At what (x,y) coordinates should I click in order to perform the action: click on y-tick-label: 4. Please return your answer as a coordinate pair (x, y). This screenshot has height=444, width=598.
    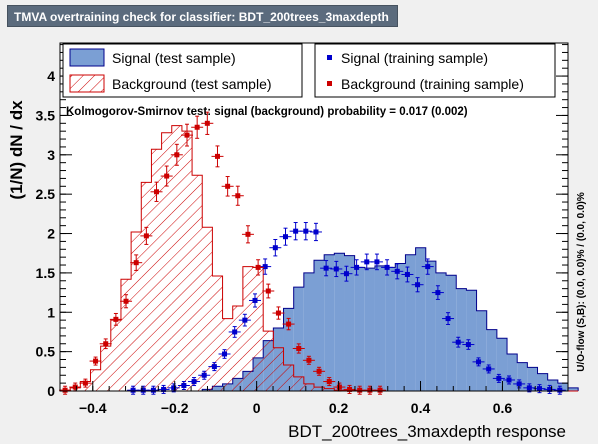
    Looking at the image, I should click on (51, 76).